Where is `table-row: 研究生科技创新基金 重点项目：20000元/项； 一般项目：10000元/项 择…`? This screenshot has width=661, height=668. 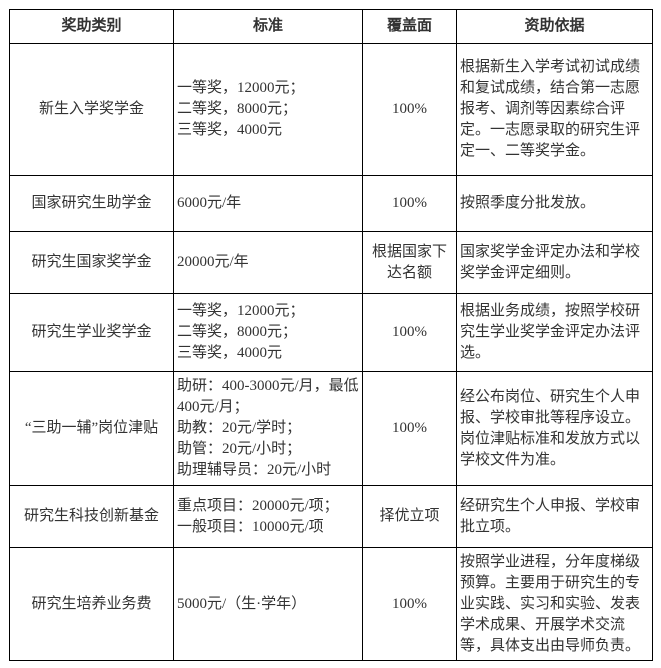 table-row: 研究生科技创新基金 重点项目：20000元/项； 一般项目：10000元/项 择… is located at coordinates (331, 516).